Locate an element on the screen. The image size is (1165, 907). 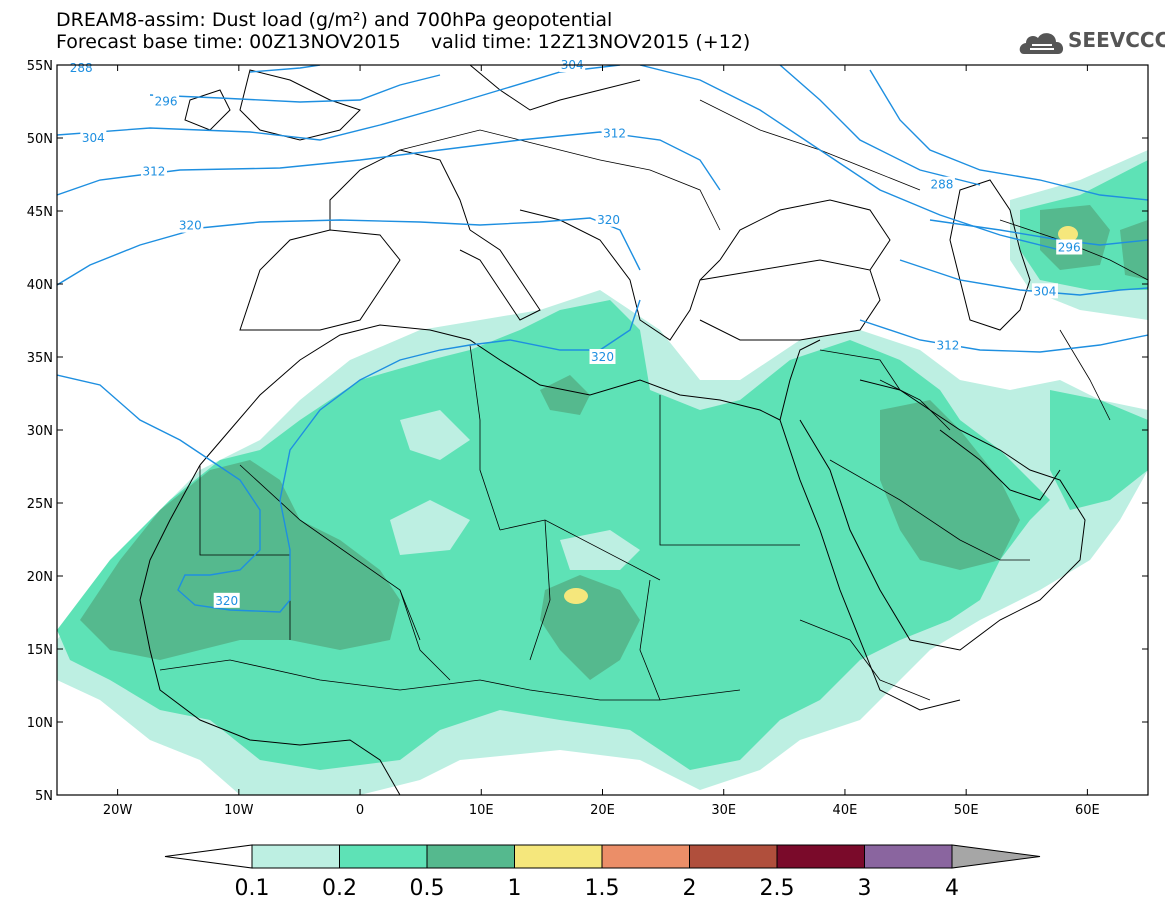
colorbar-tick-label: 2.5 is located at coordinates (777, 888).